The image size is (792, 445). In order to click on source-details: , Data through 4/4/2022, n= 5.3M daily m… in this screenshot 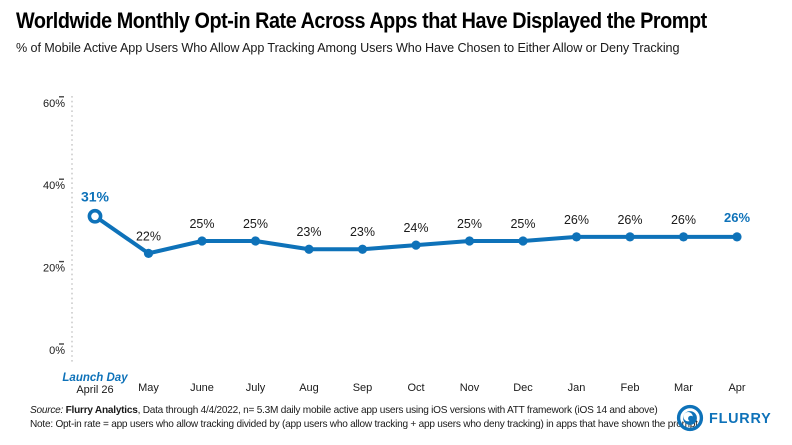, I will do `click(397, 410)`.